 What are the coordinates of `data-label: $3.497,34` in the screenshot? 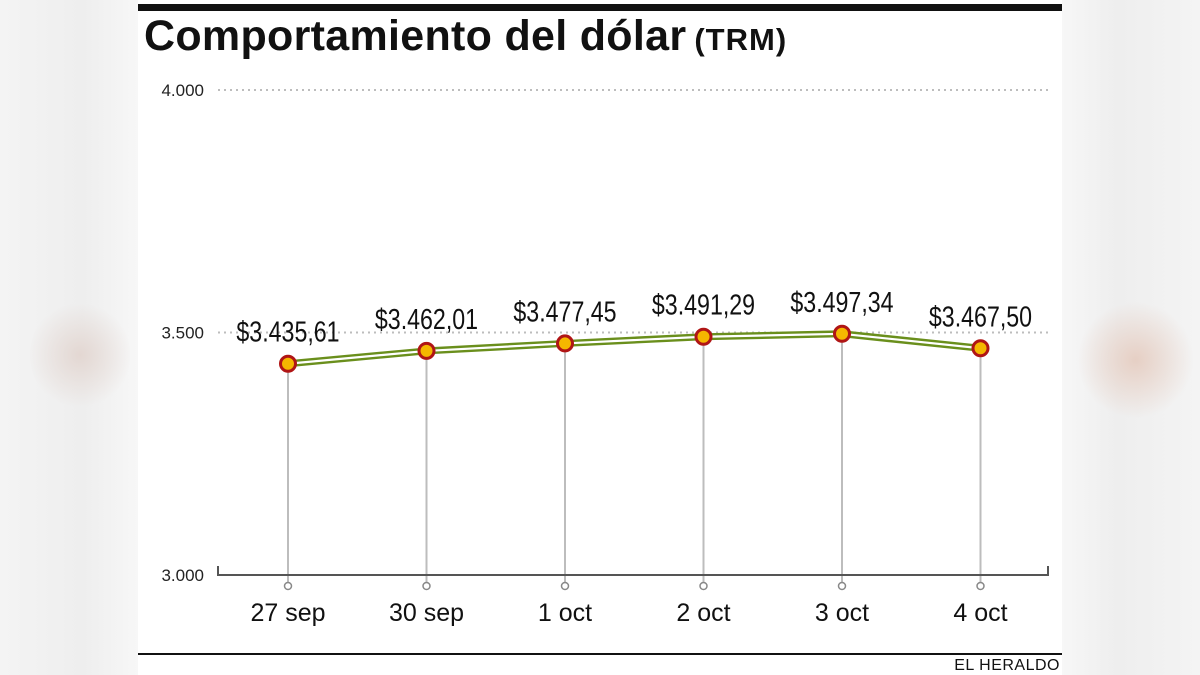 It's located at (841, 301).